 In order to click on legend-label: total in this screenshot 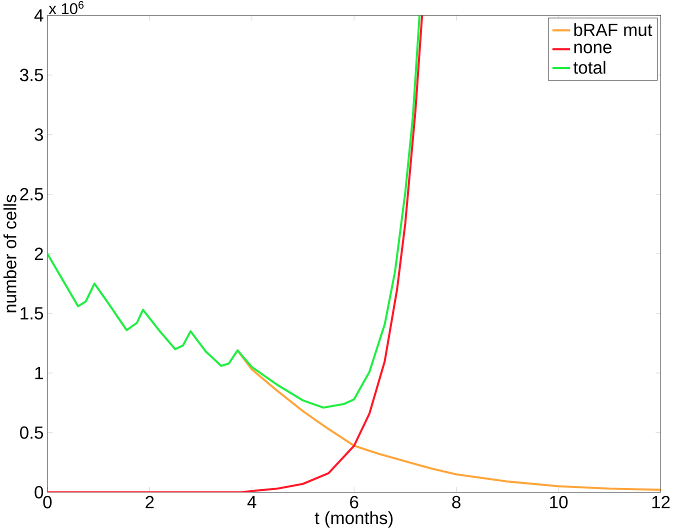, I will do `click(589, 67)`.